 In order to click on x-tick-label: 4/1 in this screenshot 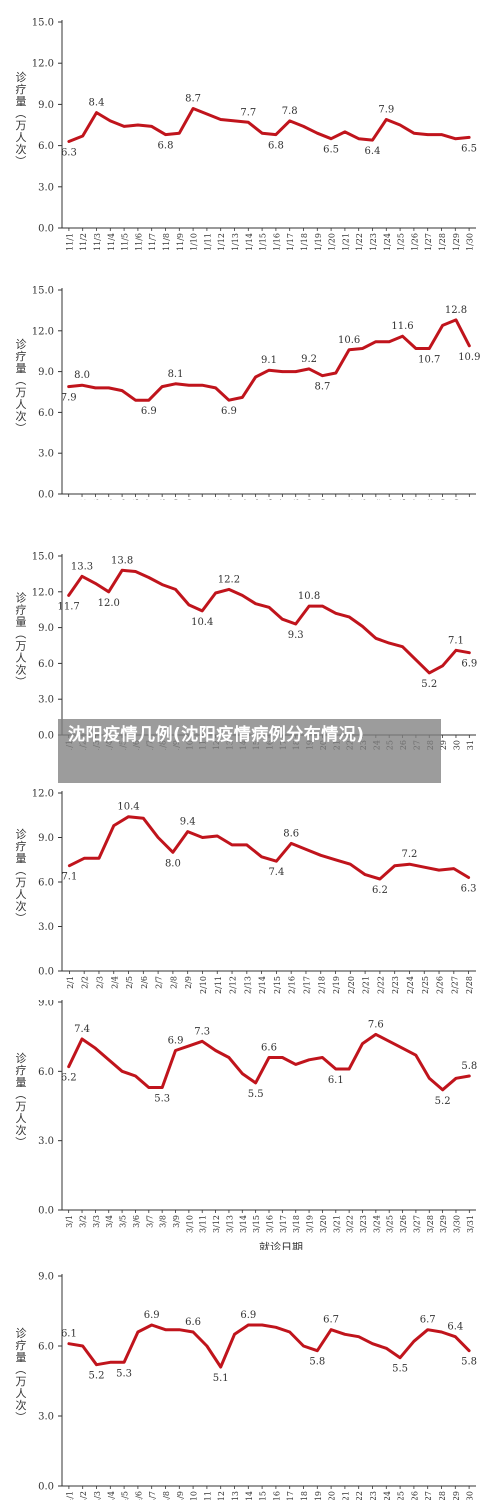, I will do `click(69, 1495)`.